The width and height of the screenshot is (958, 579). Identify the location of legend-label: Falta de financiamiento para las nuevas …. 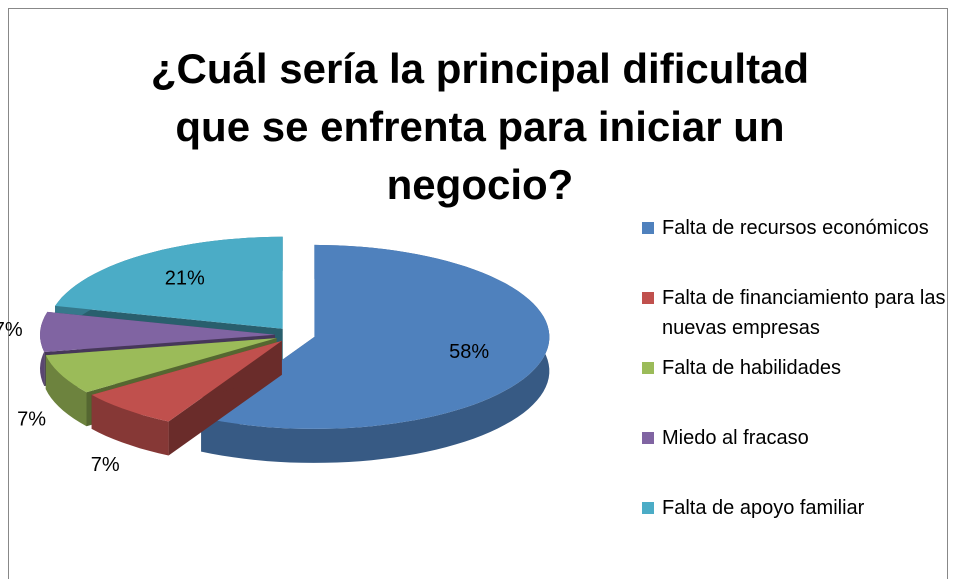
(804, 313).